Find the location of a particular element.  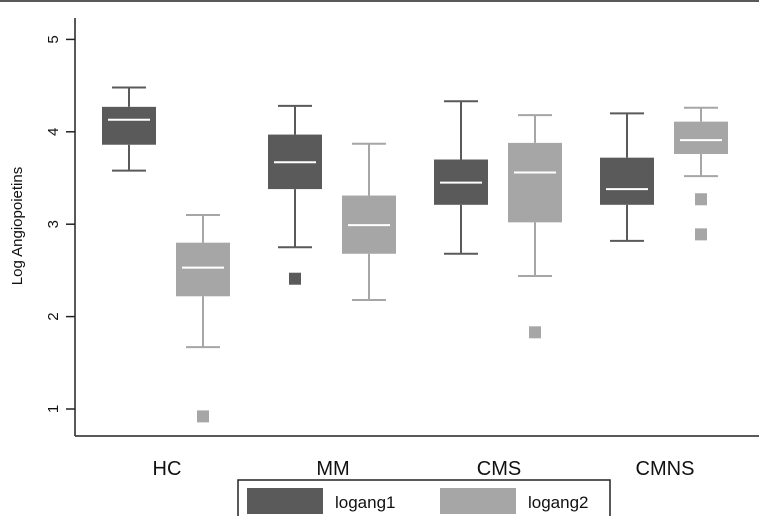

y-axis-title: Log Angiopoietins is located at coordinates (17, 226).